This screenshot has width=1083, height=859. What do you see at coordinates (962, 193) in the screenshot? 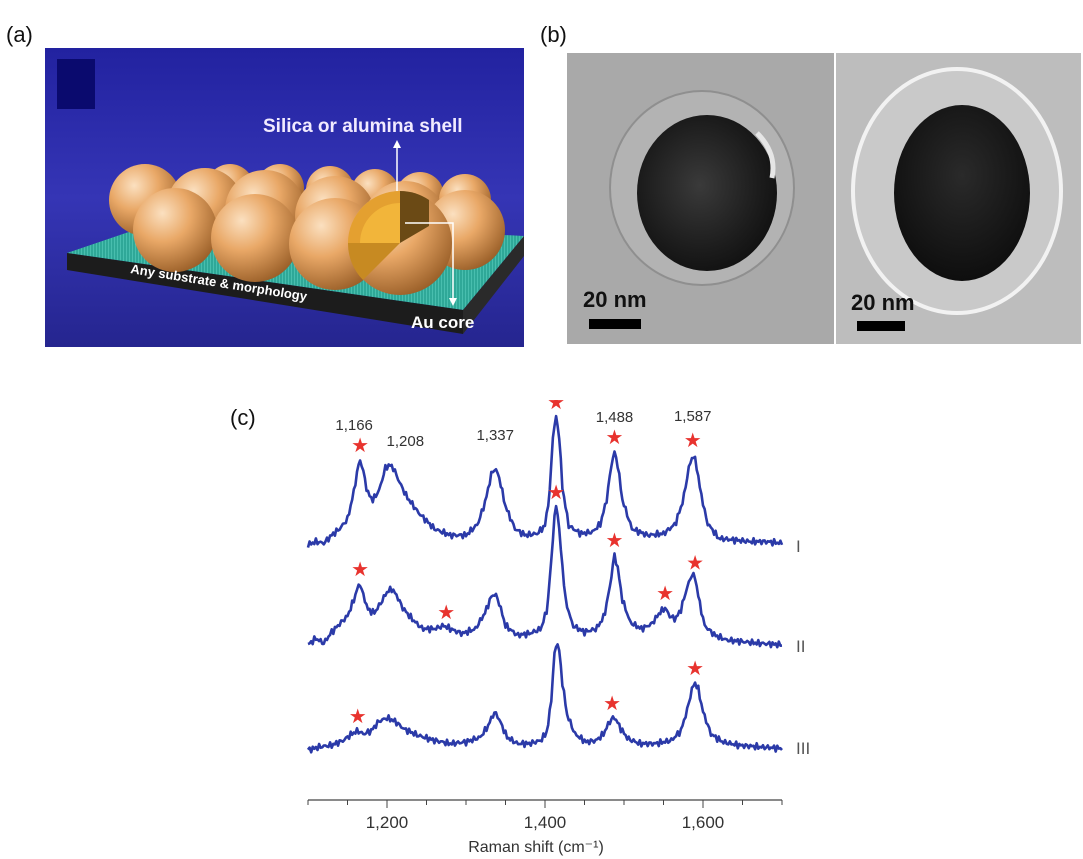
I see `gold-core-right` at bounding box center [962, 193].